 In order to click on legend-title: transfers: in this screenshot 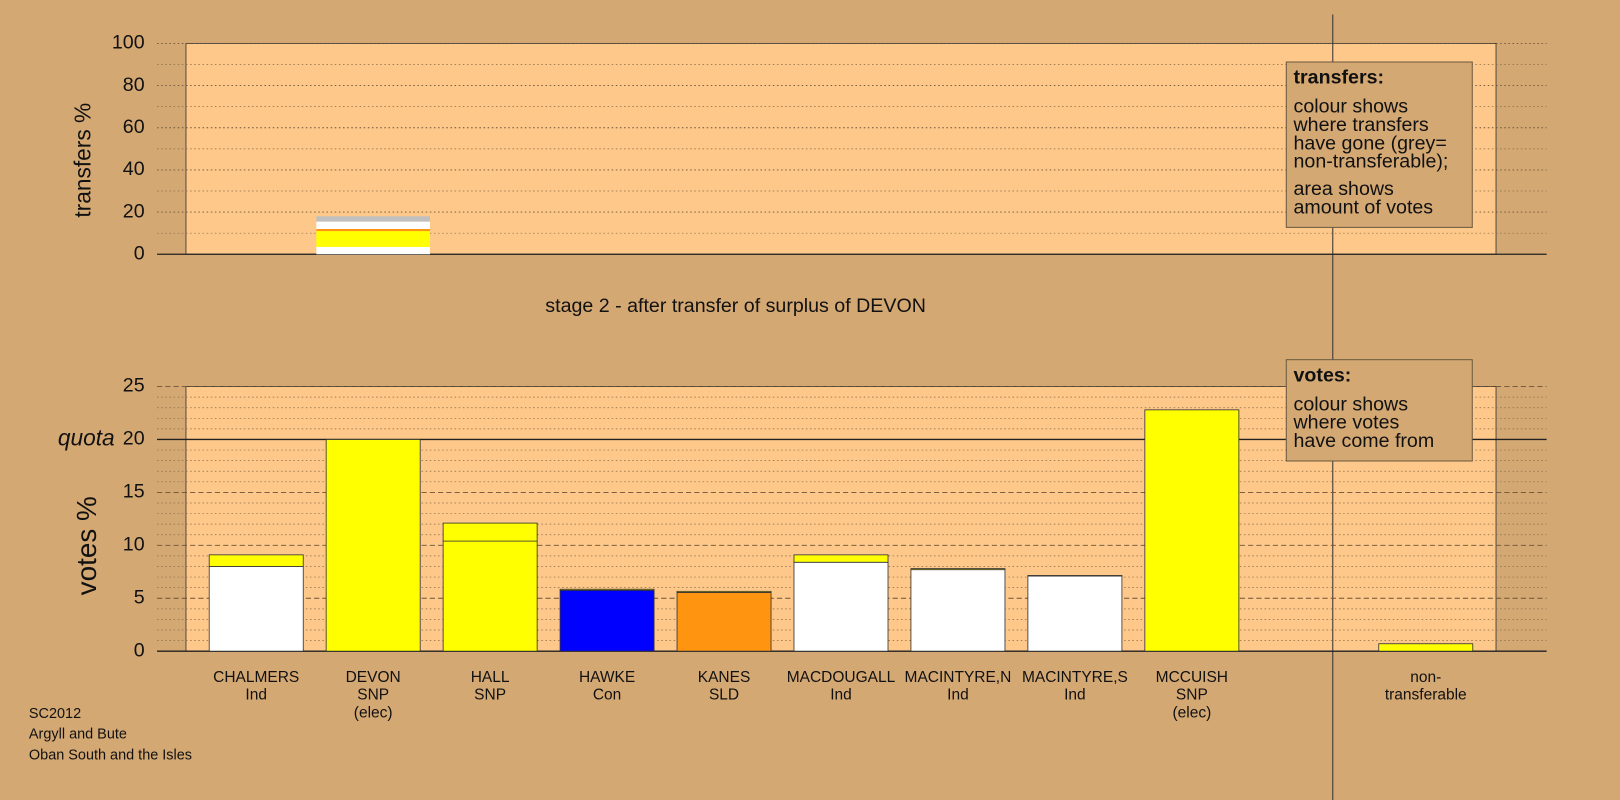, I will do `click(1339, 78)`.